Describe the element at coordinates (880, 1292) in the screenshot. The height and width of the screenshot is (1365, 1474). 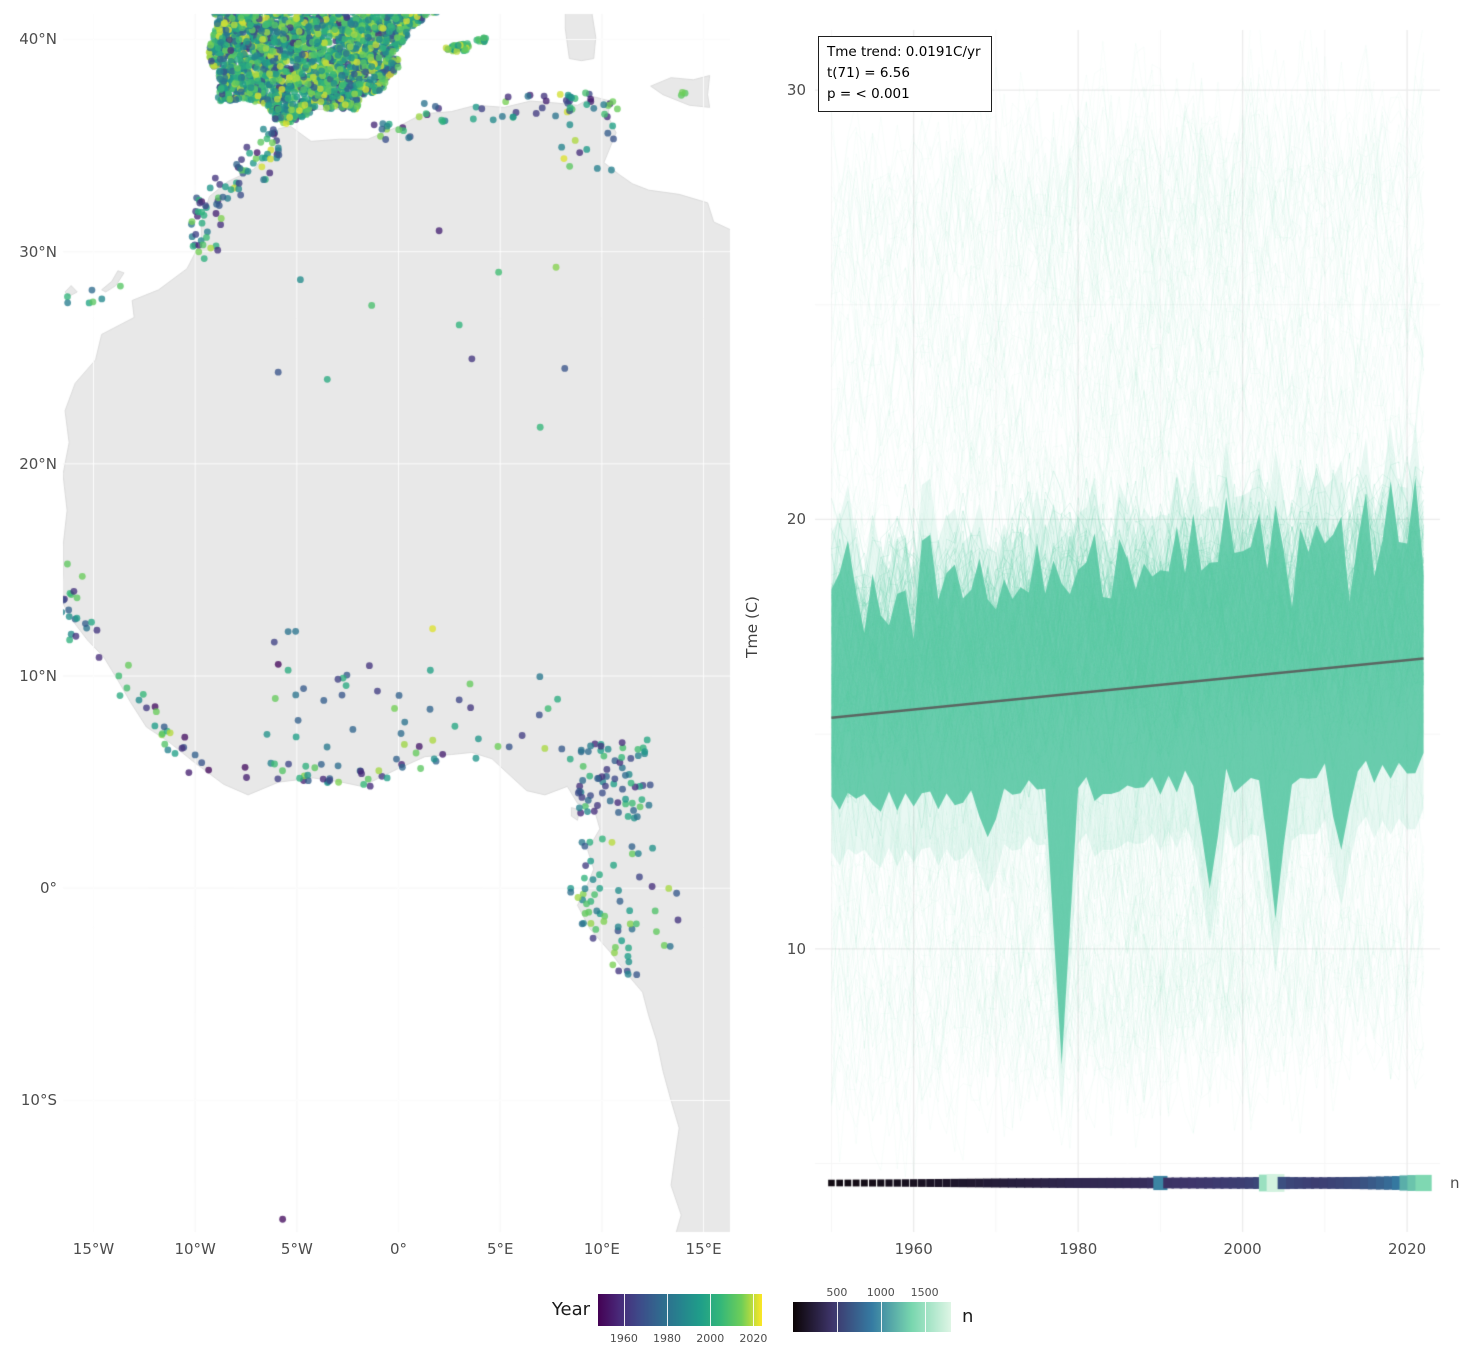
I see `n-legend-tick-label: 1000` at that location.